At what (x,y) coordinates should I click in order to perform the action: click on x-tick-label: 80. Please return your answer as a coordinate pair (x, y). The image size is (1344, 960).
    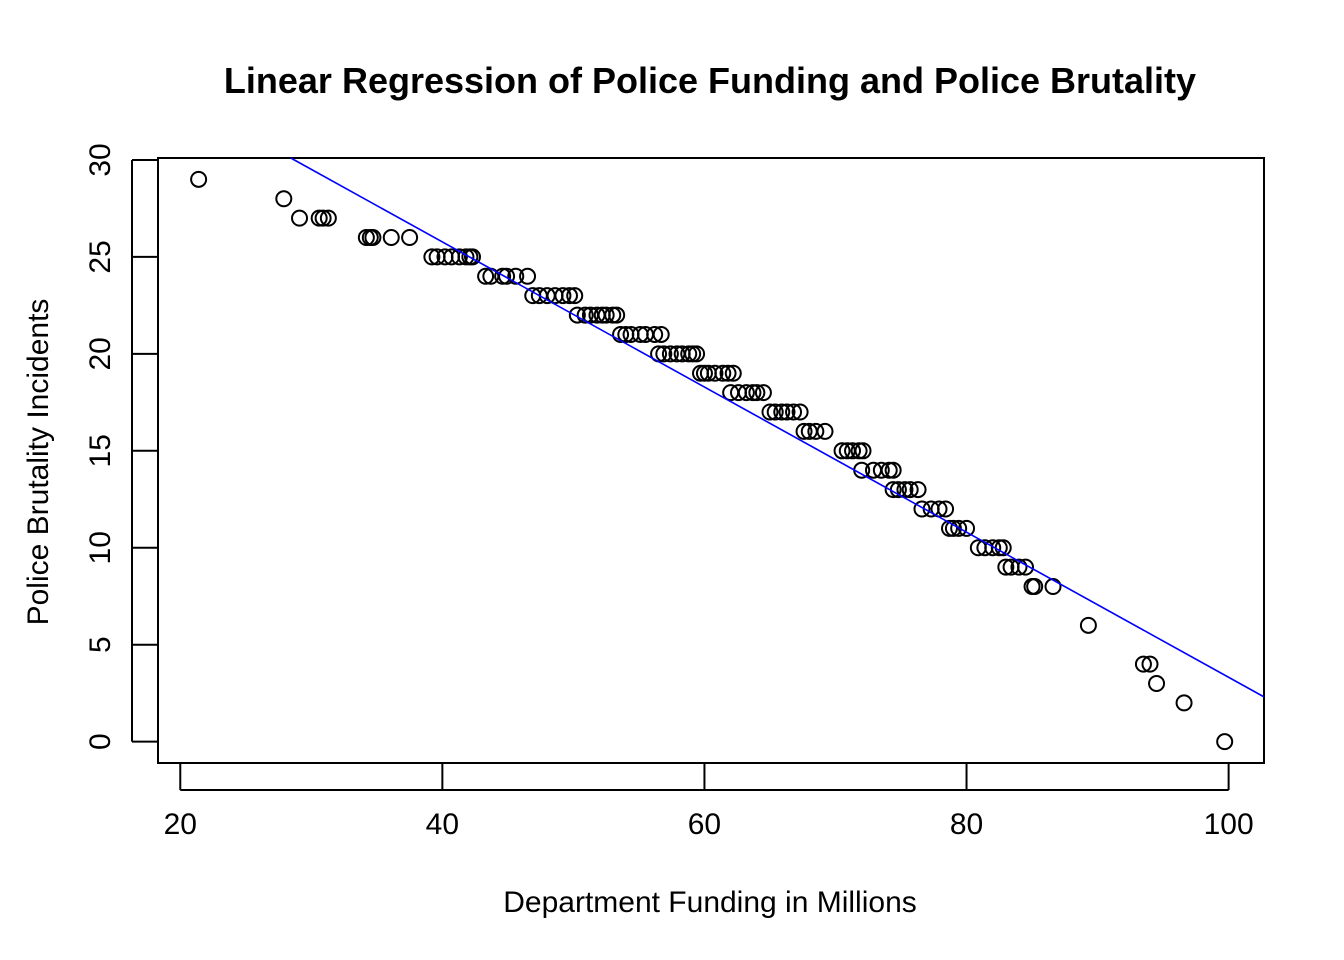
    Looking at the image, I should click on (966, 824).